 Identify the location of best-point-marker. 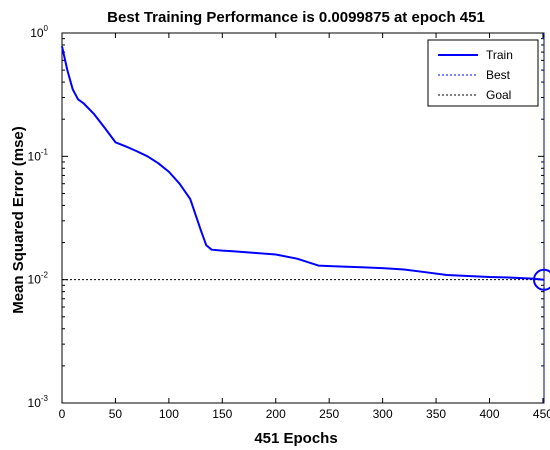
(541, 279).